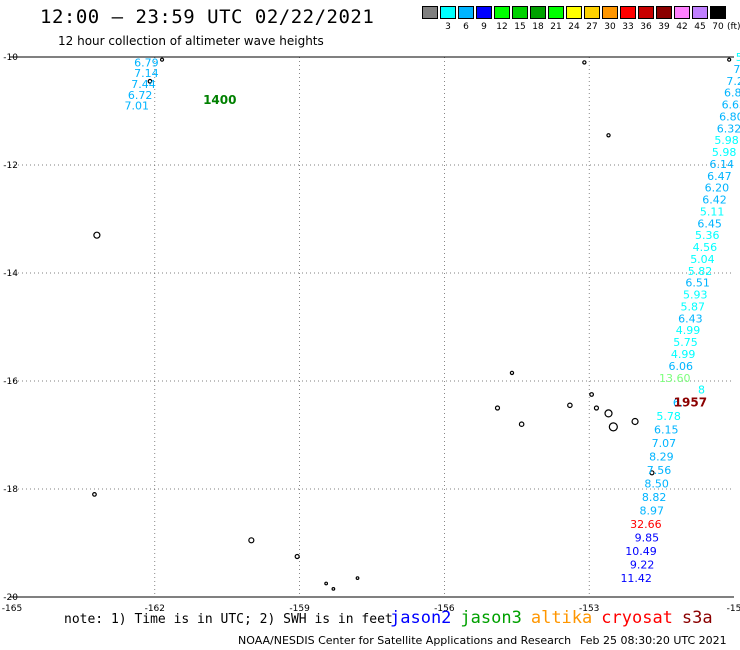 This screenshot has height=650, width=740. I want to click on map-title: 12:00 – 23:59 UTC 02/22/2021, so click(207, 17).